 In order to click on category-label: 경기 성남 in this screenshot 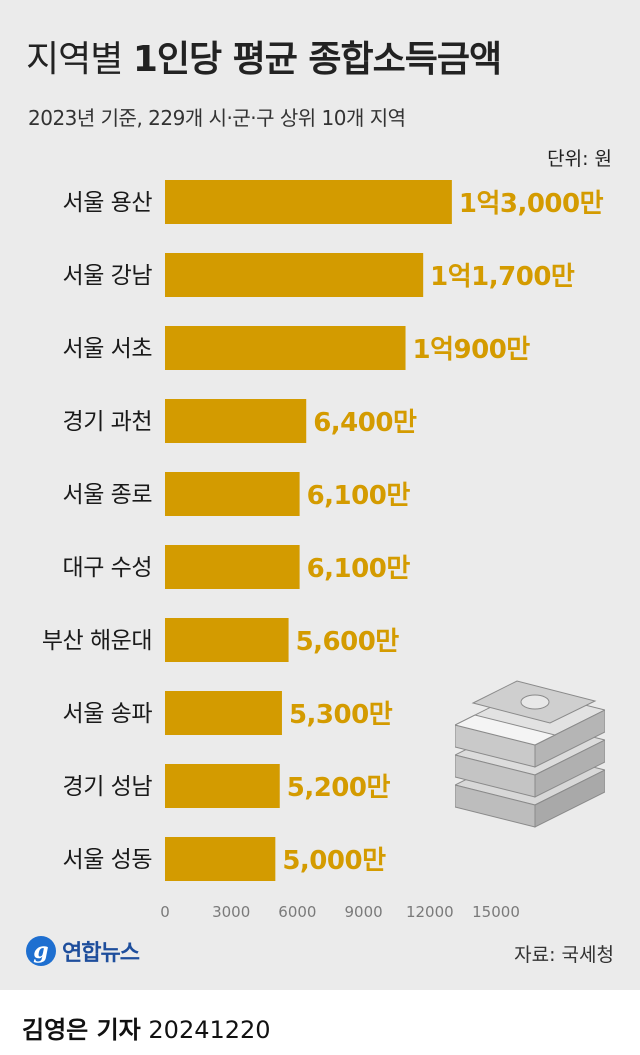, I will do `click(108, 787)`.